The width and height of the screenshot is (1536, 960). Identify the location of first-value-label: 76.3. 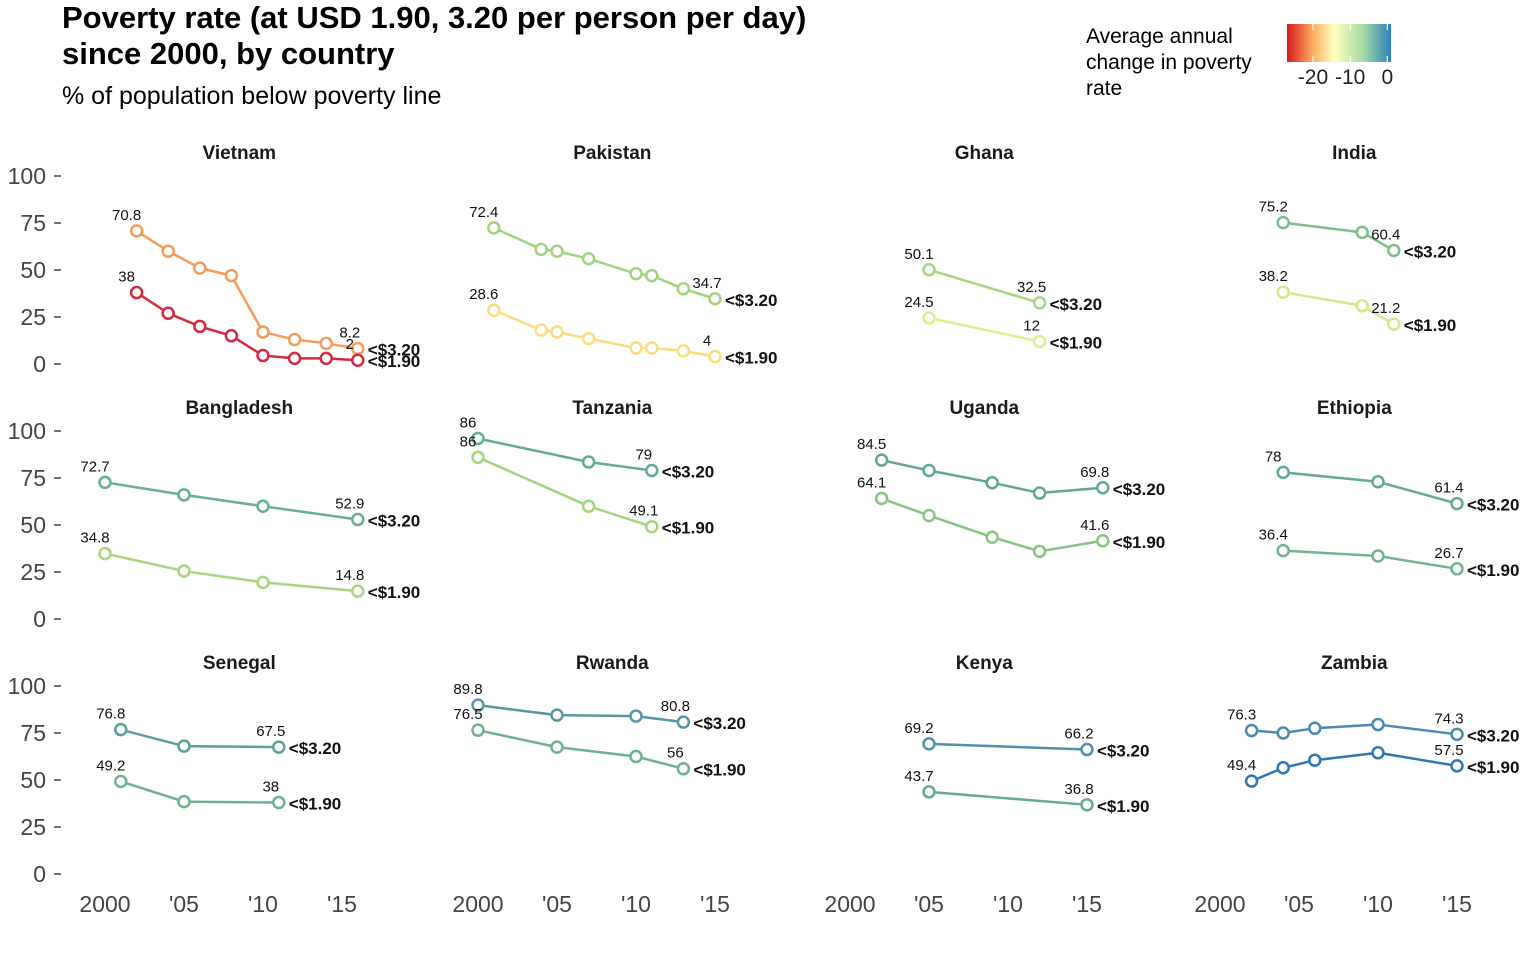
(1241, 715).